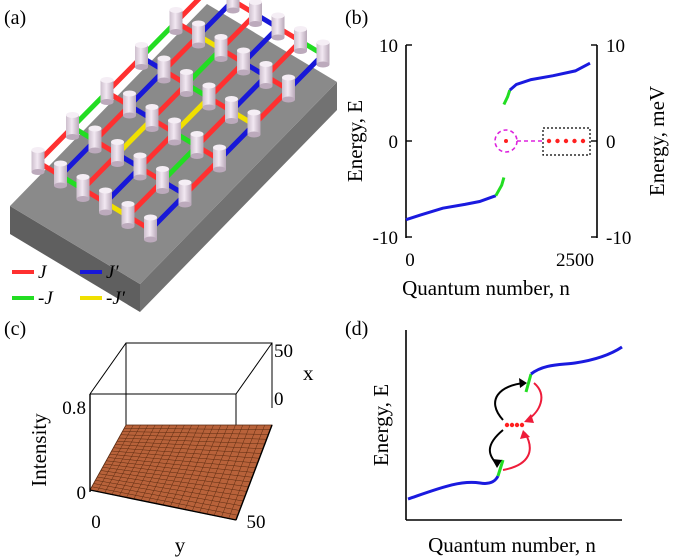 Image resolution: width=681 pixels, height=560 pixels. Describe the element at coordinates (512, 545) in the screenshot. I see `d-xlabel: Quantum number, n` at that location.